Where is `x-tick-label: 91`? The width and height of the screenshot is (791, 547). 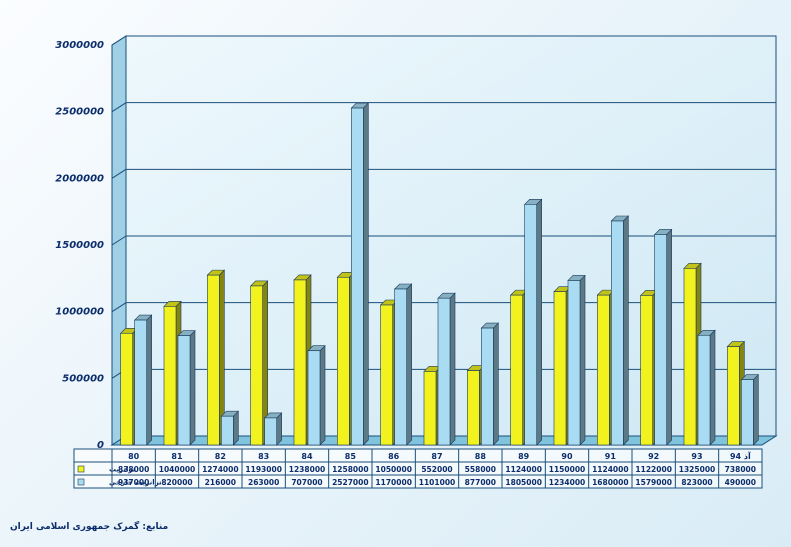 x-tick-label: 91 is located at coordinates (611, 456).